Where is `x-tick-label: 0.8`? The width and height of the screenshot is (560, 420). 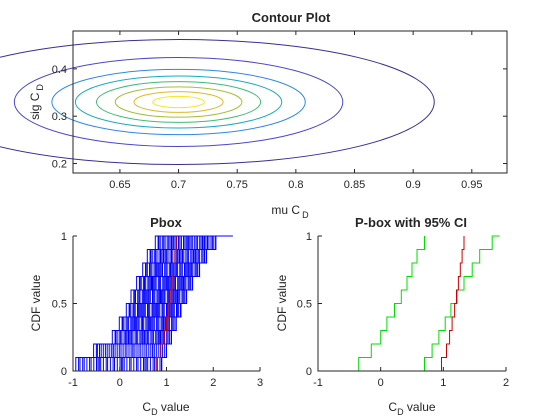 x-tick-label: 0.8 is located at coordinates (295, 185).